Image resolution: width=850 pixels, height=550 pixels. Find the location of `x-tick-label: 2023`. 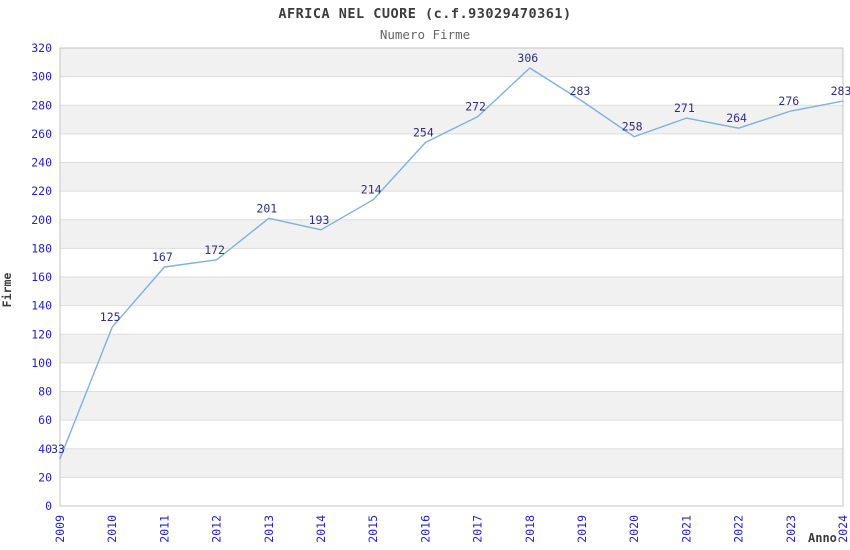

x-tick-label: 2023 is located at coordinates (791, 529).